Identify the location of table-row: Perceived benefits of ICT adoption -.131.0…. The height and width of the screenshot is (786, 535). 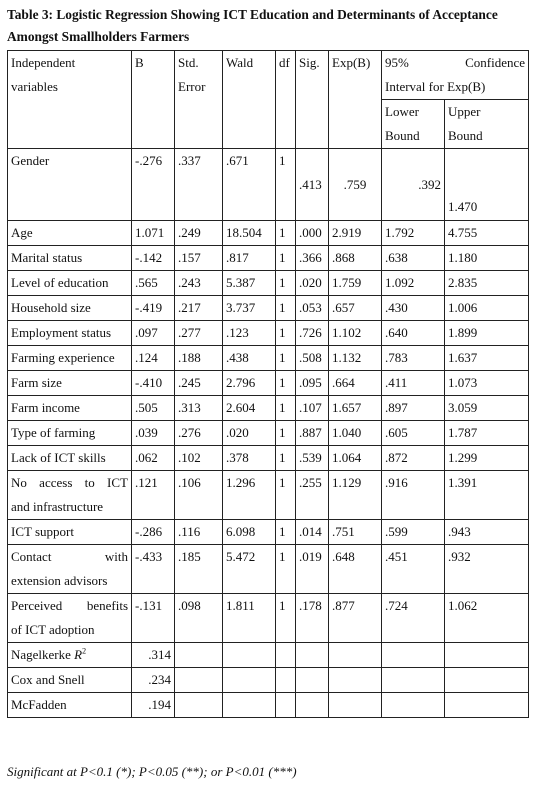
(268, 618).